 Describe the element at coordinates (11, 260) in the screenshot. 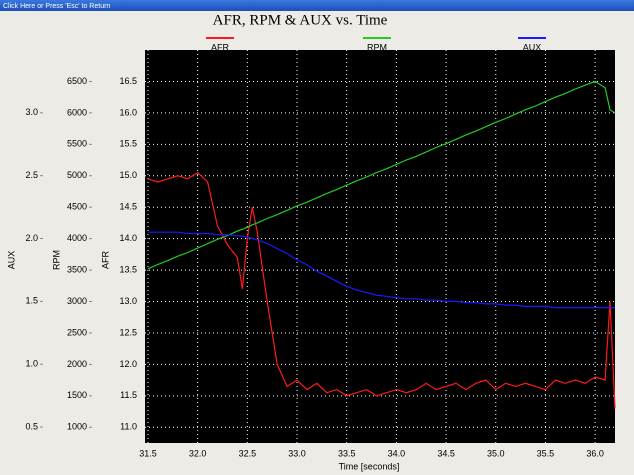

I see `y3-axis-title: AUX` at that location.